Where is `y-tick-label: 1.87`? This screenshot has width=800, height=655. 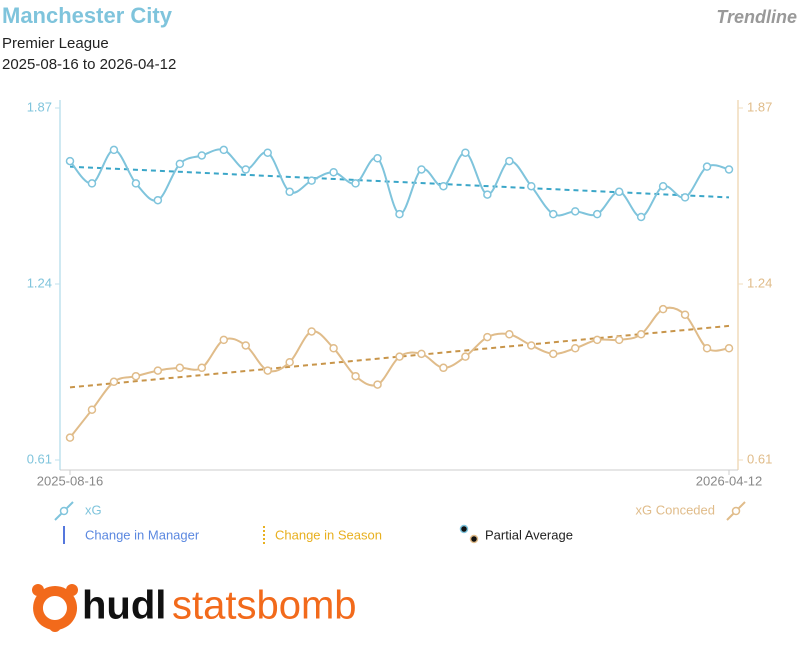 y-tick-label: 1.87 is located at coordinates (39, 106).